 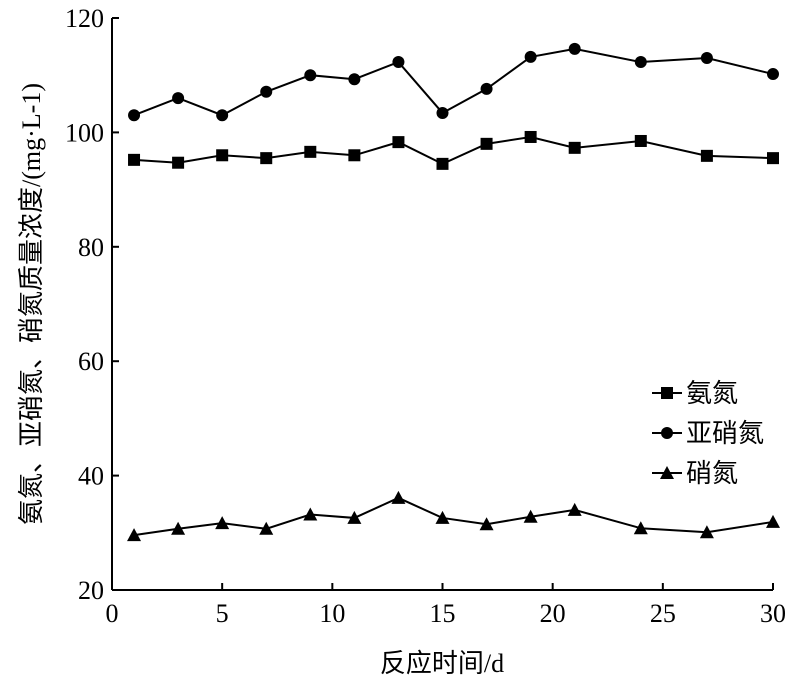 What do you see at coordinates (332, 613) in the screenshot?
I see `x-tick-label: 10` at bounding box center [332, 613].